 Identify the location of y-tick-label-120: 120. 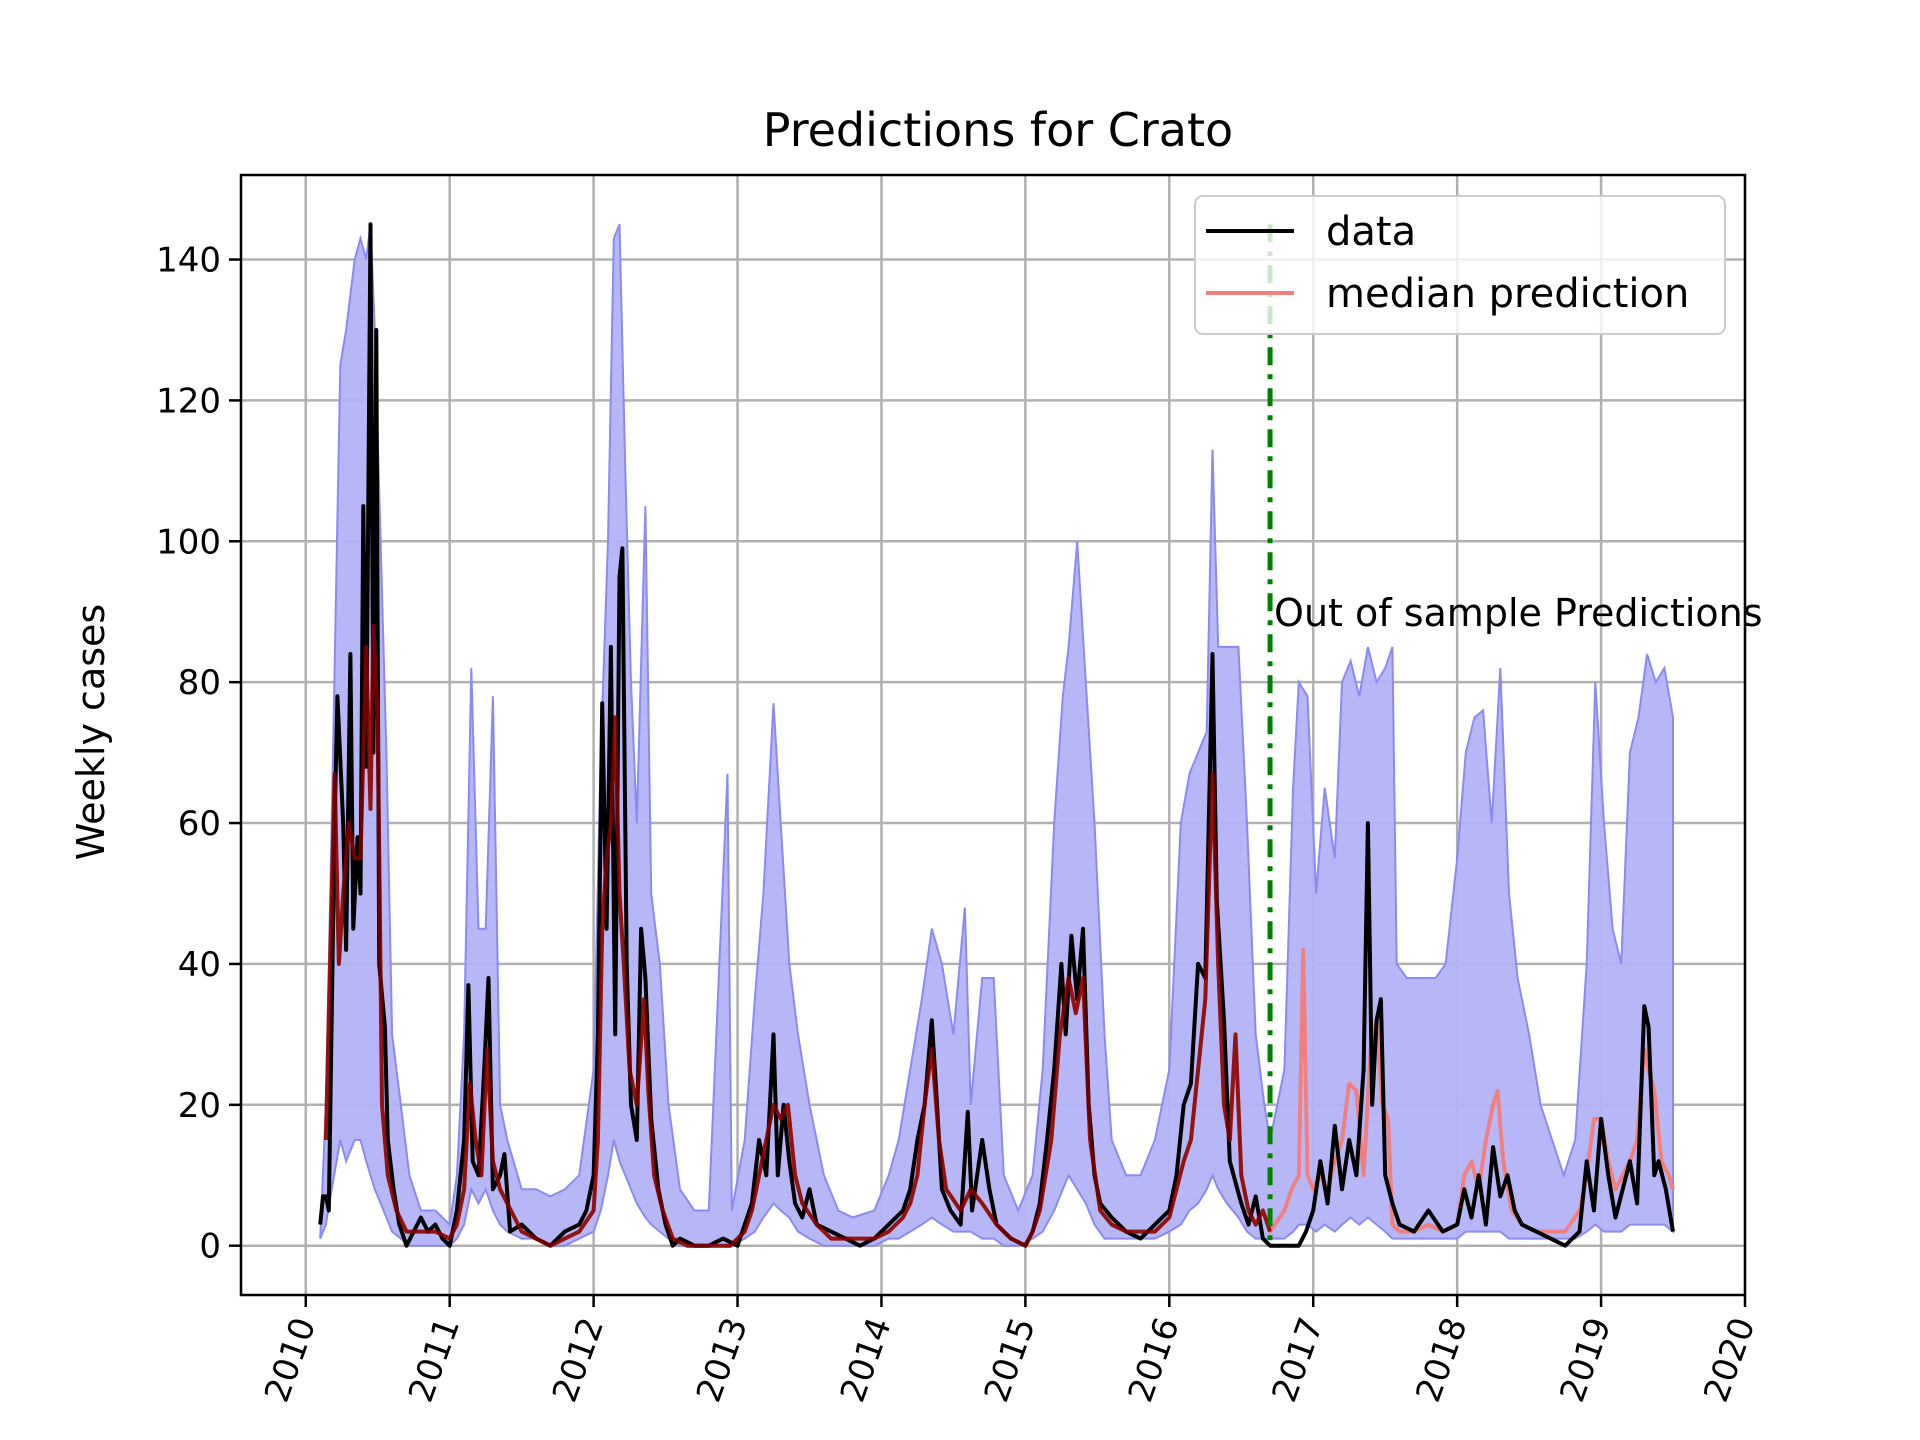
(188, 401).